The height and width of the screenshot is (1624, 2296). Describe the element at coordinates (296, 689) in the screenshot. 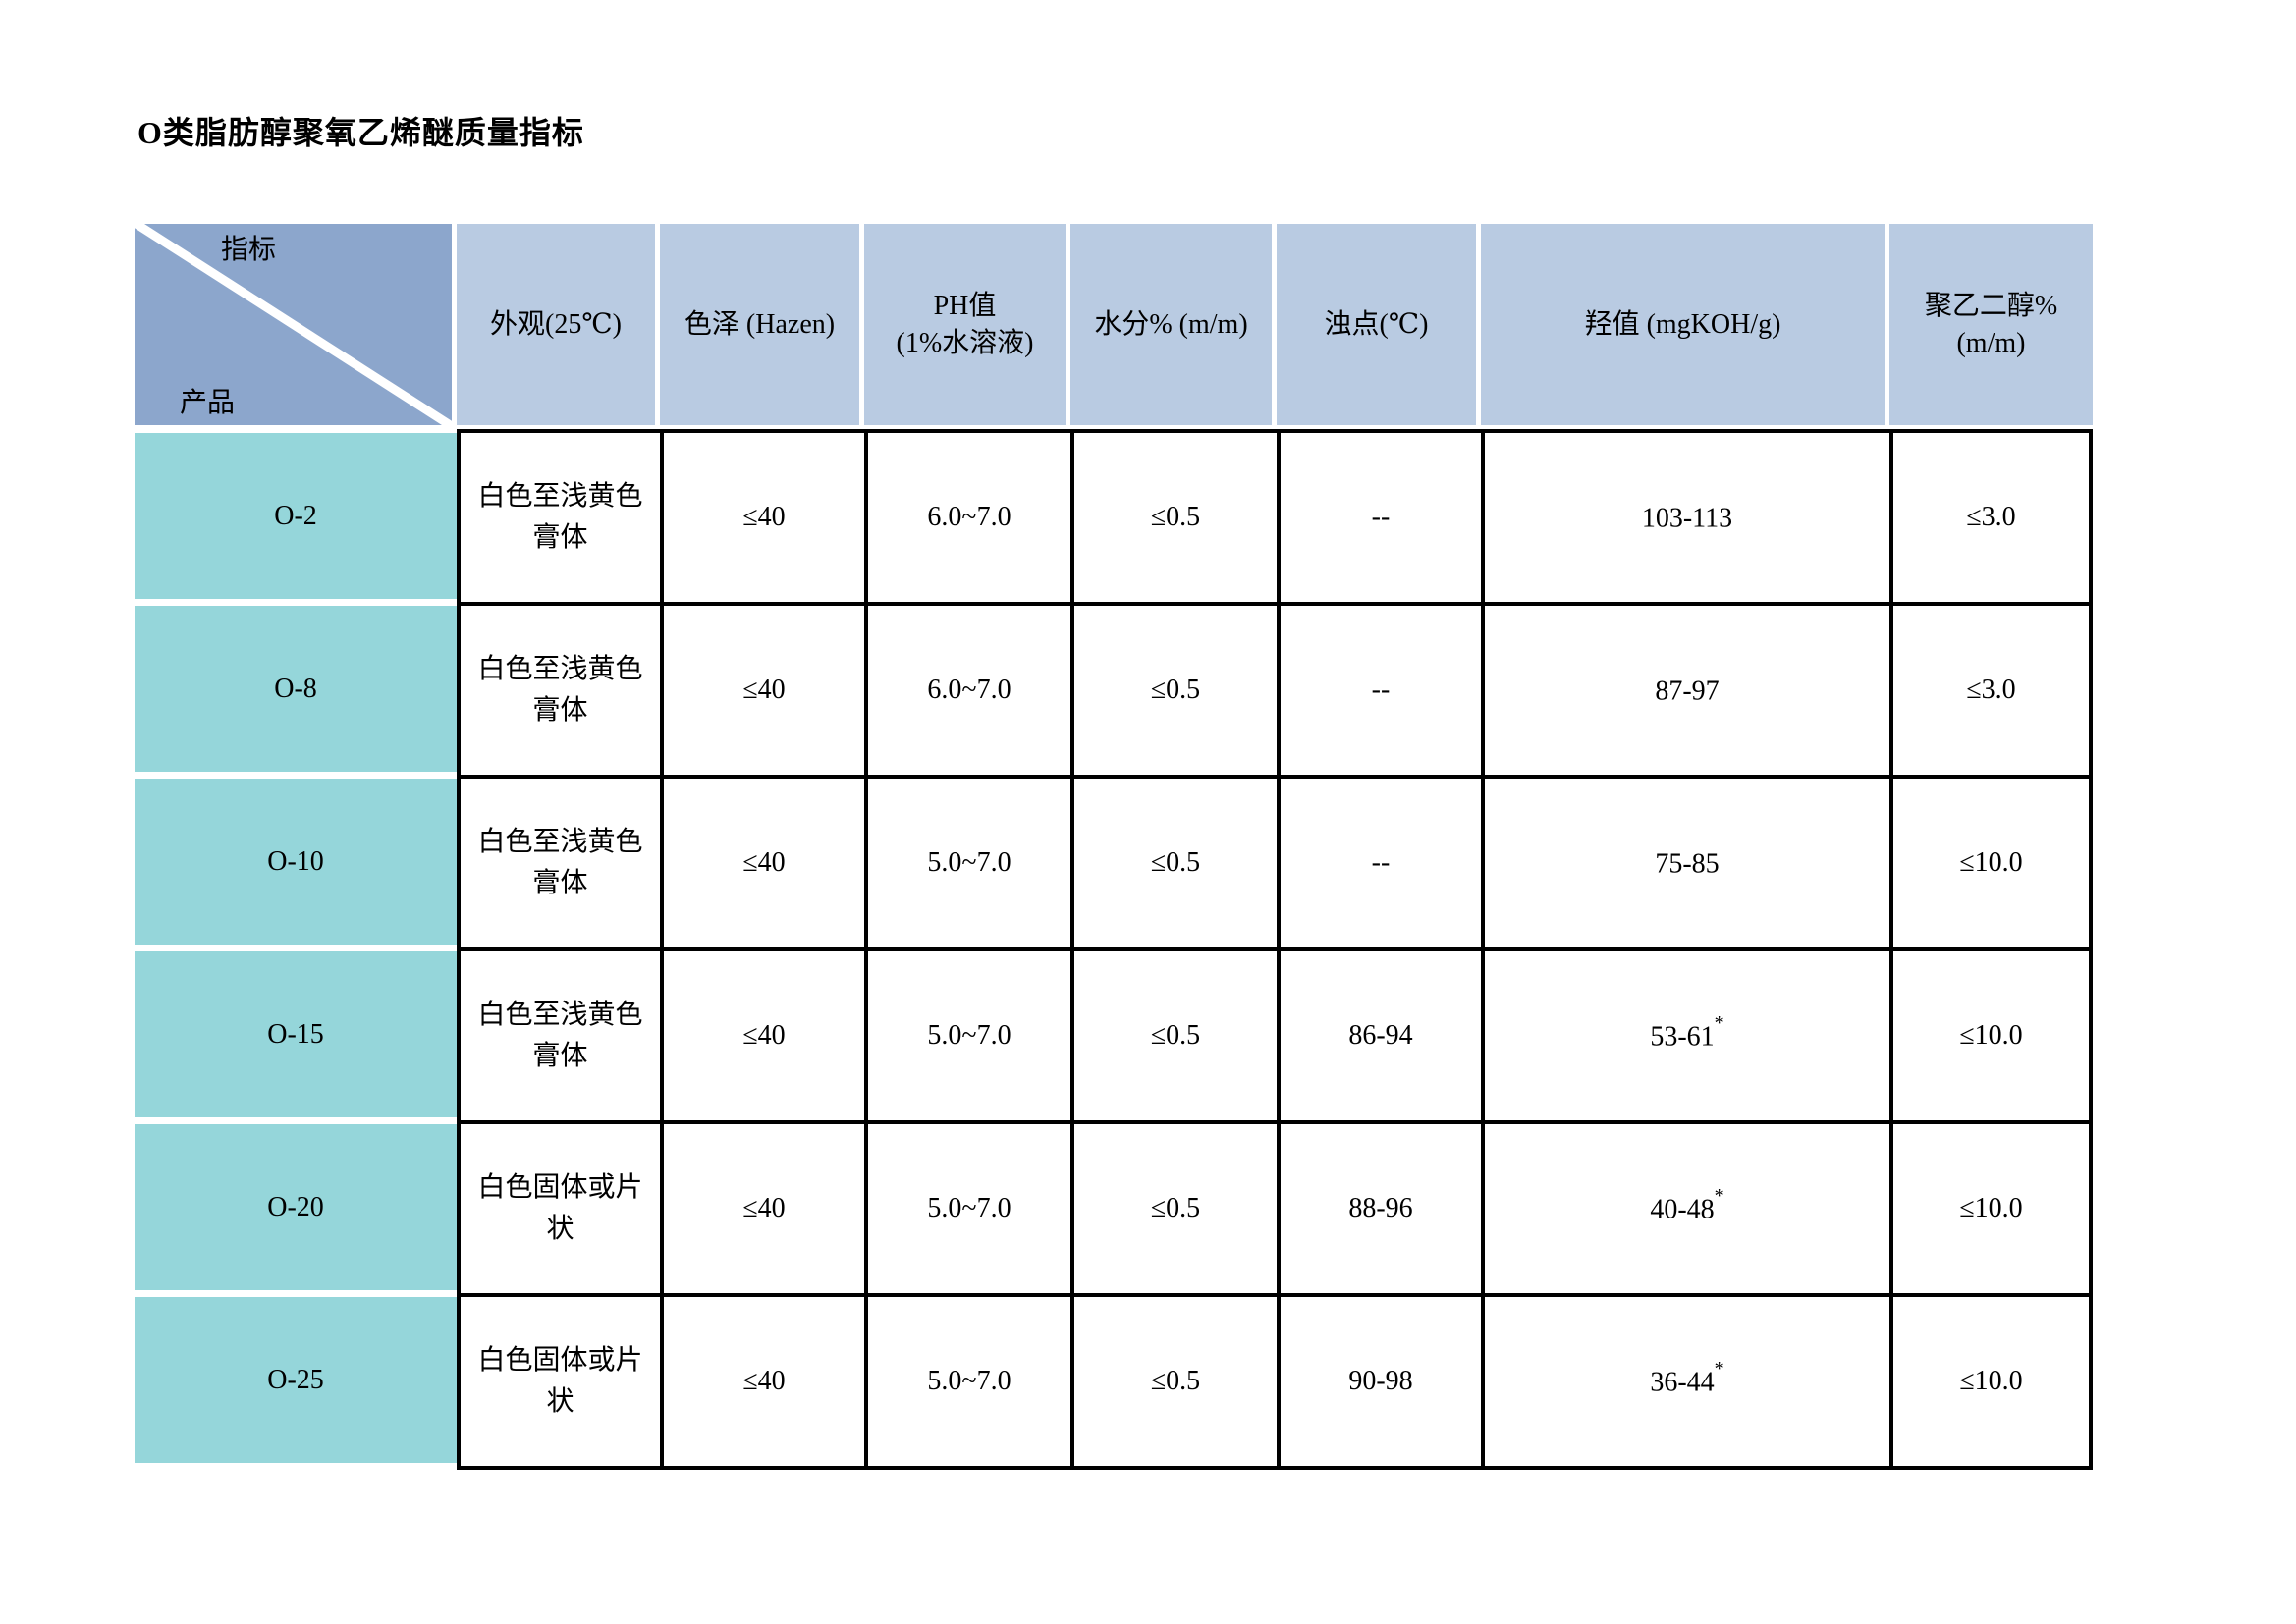

I see `product-cell: O-8` at that location.